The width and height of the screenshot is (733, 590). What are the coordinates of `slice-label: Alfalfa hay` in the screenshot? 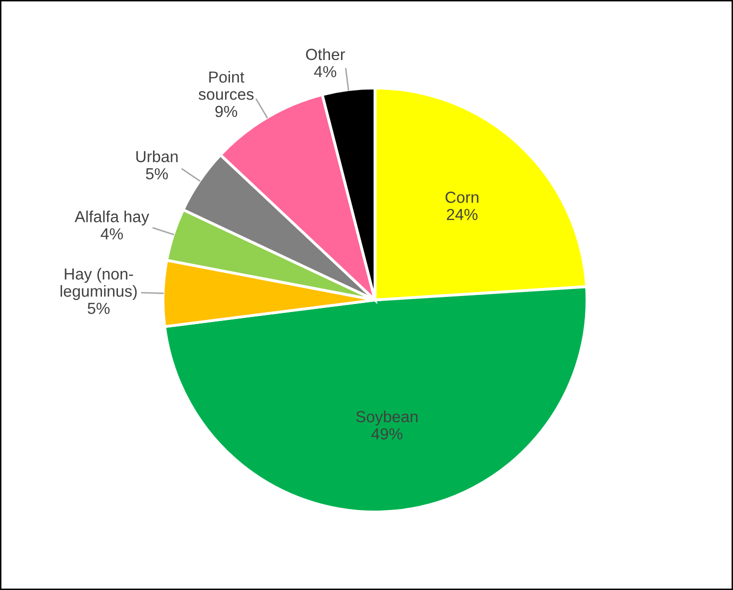 It's located at (112, 218).